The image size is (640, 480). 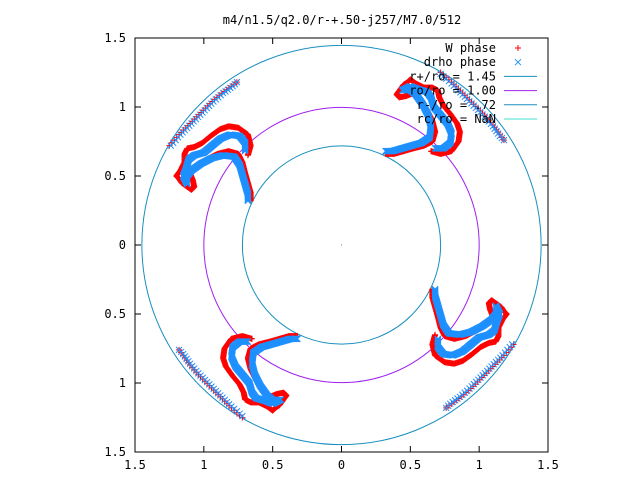 What do you see at coordinates (273, 465) in the screenshot?
I see `x-tick-label-2: 0.5` at bounding box center [273, 465].